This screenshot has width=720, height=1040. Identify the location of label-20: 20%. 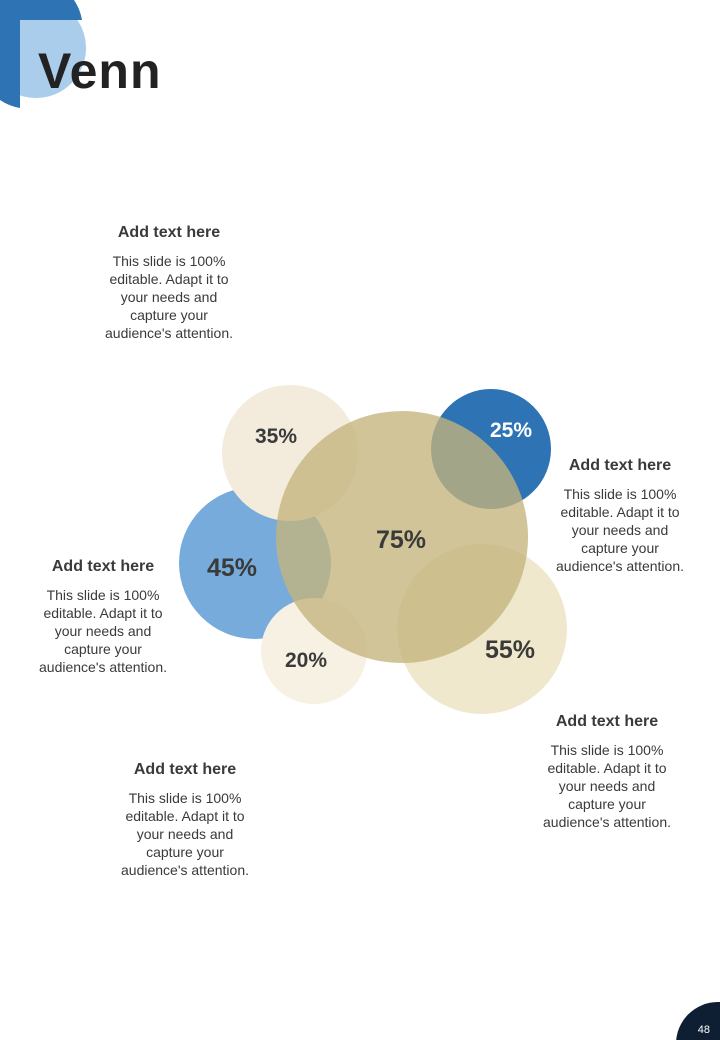
(306, 660).